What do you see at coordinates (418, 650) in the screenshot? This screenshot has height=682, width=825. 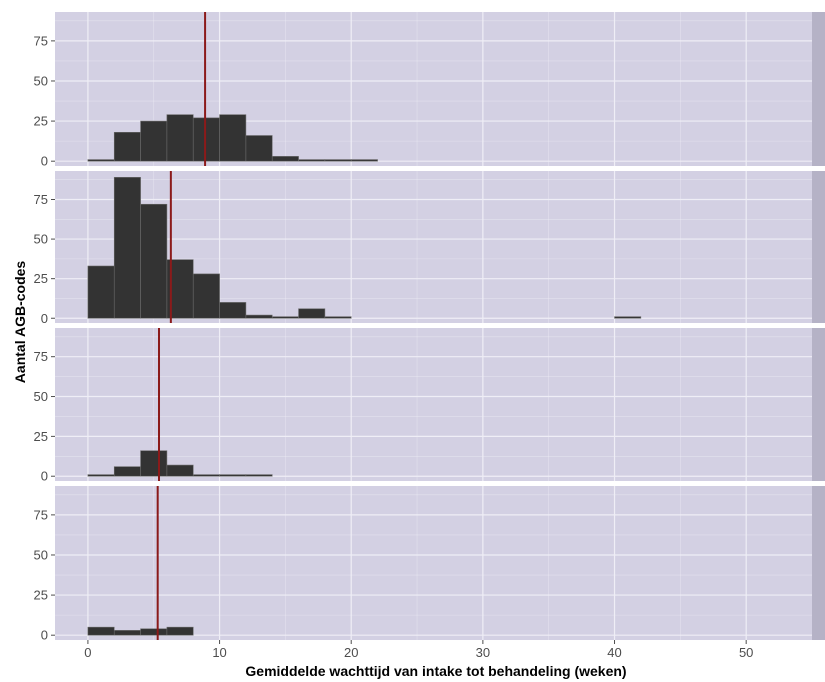 I see `x-axis: 0 10 20 30 40 50` at bounding box center [418, 650].